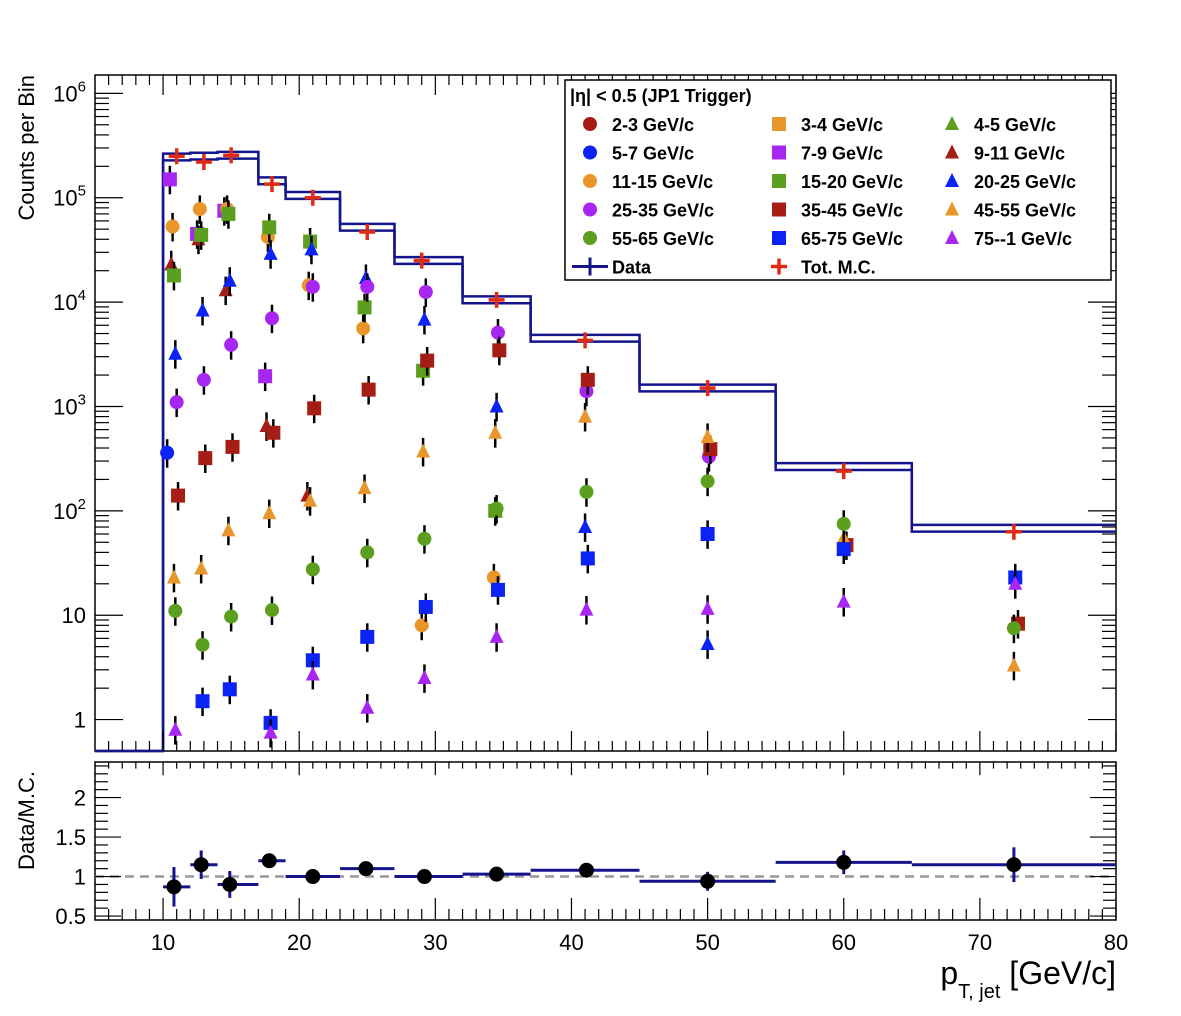  What do you see at coordinates (662, 182) in the screenshot?
I see `legend-label: 11-15 GeV/c` at bounding box center [662, 182].